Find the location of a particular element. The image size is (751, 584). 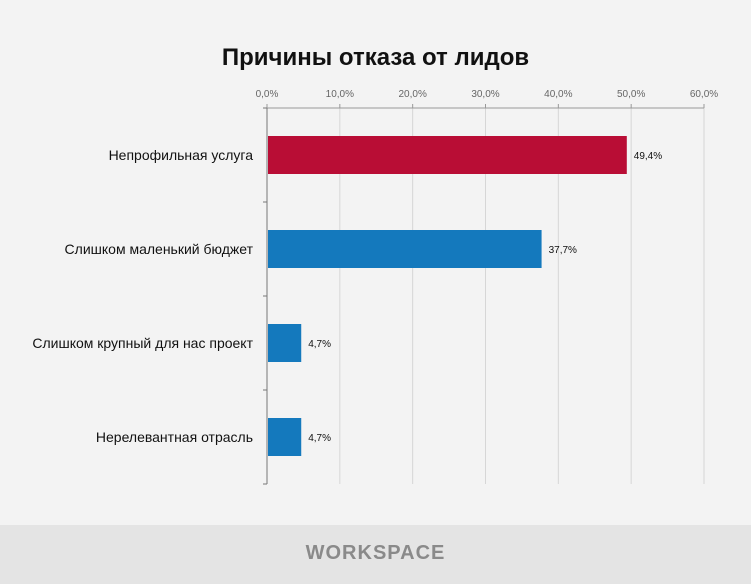

chart-title: Причины отказа от лидов is located at coordinates (375, 57).